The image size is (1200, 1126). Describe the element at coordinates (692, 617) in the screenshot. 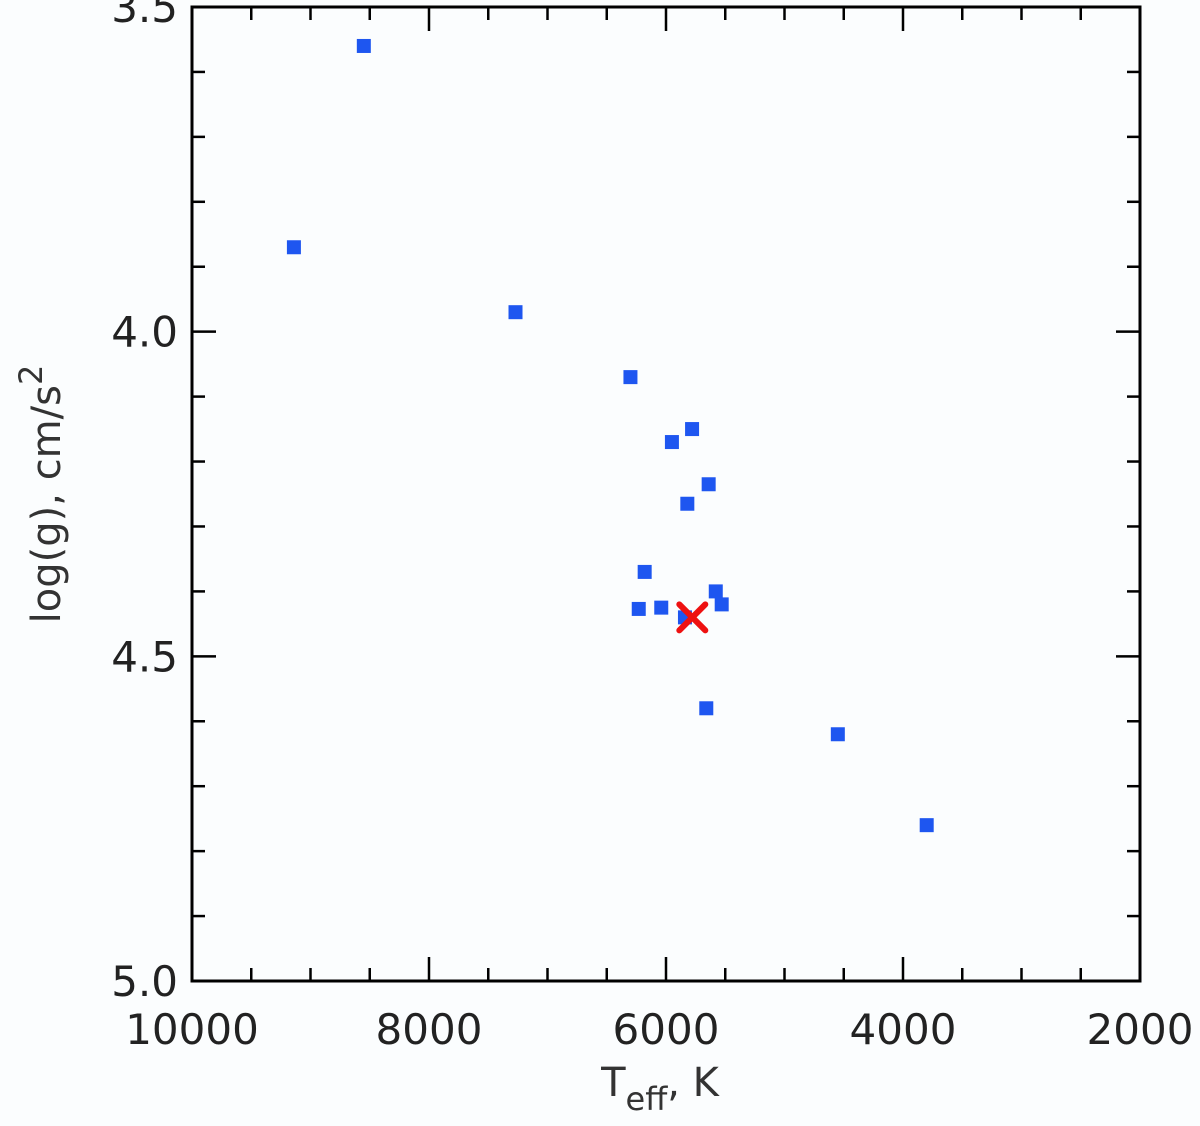

I see `data-point-x-marker` at that location.